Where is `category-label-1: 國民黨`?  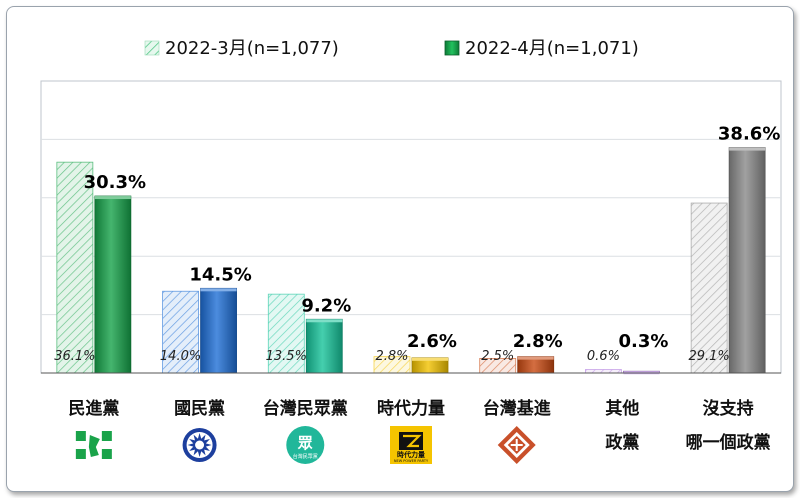 category-label-1: 國民黨 is located at coordinates (199, 408).